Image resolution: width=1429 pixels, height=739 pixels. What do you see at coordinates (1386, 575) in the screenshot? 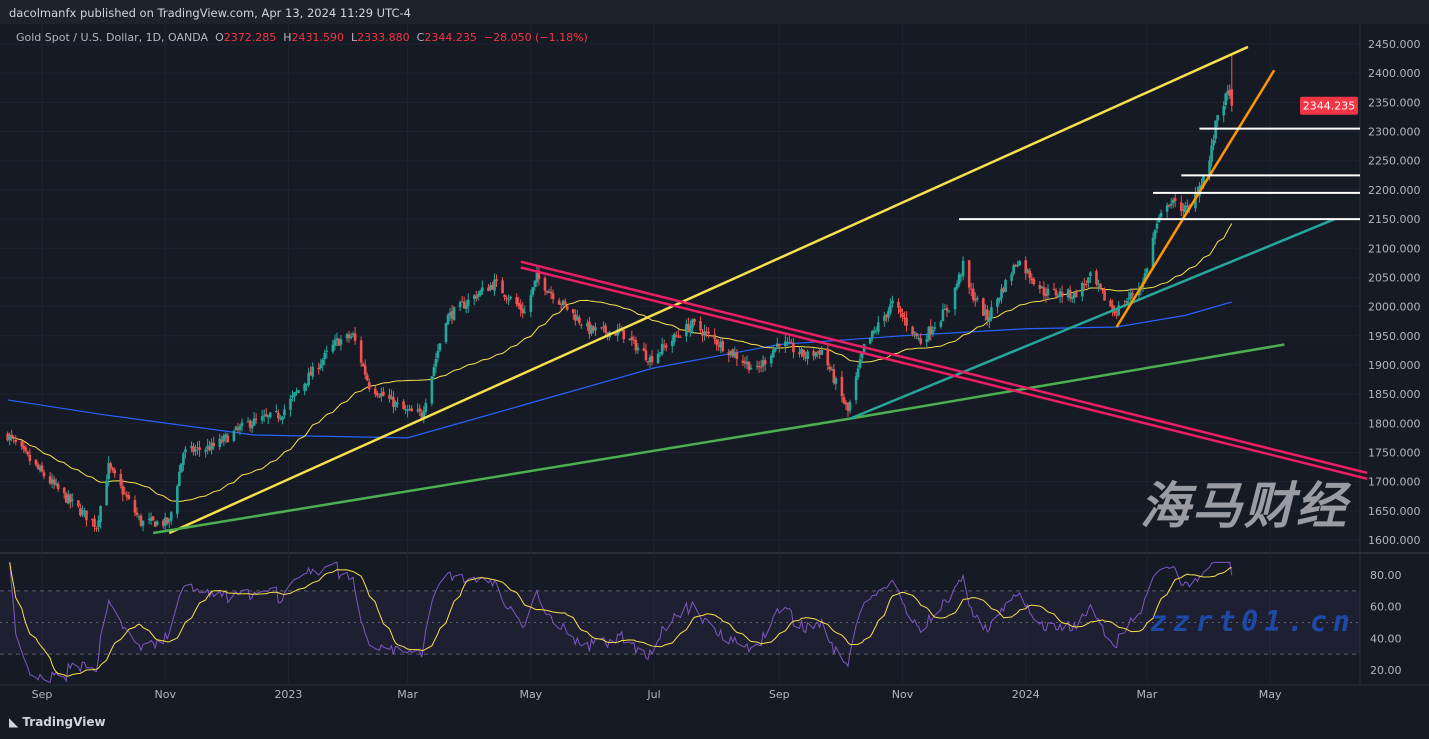
I see `rsi-tick-label: 80.00` at bounding box center [1386, 575].